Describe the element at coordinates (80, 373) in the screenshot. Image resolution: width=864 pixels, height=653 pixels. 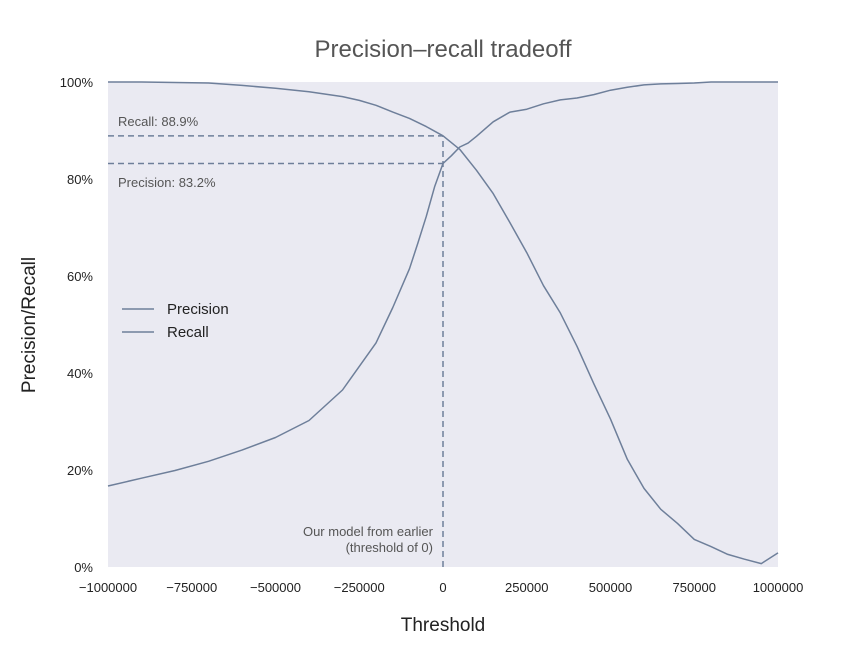
I see `y-tick-label: 40%` at that location.